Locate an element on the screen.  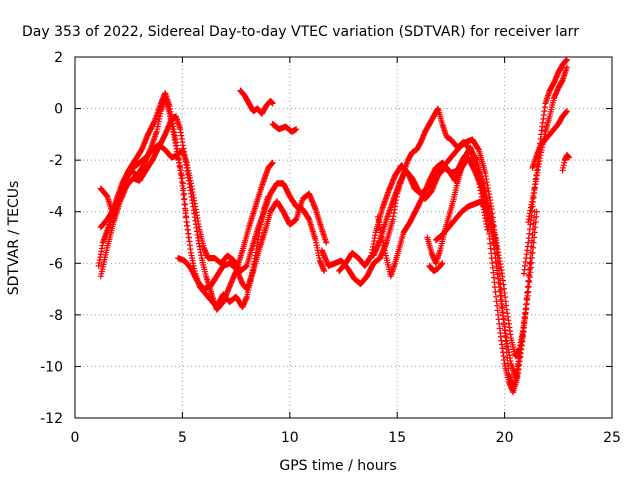
y-tick-label: -4 is located at coordinates (56, 213).